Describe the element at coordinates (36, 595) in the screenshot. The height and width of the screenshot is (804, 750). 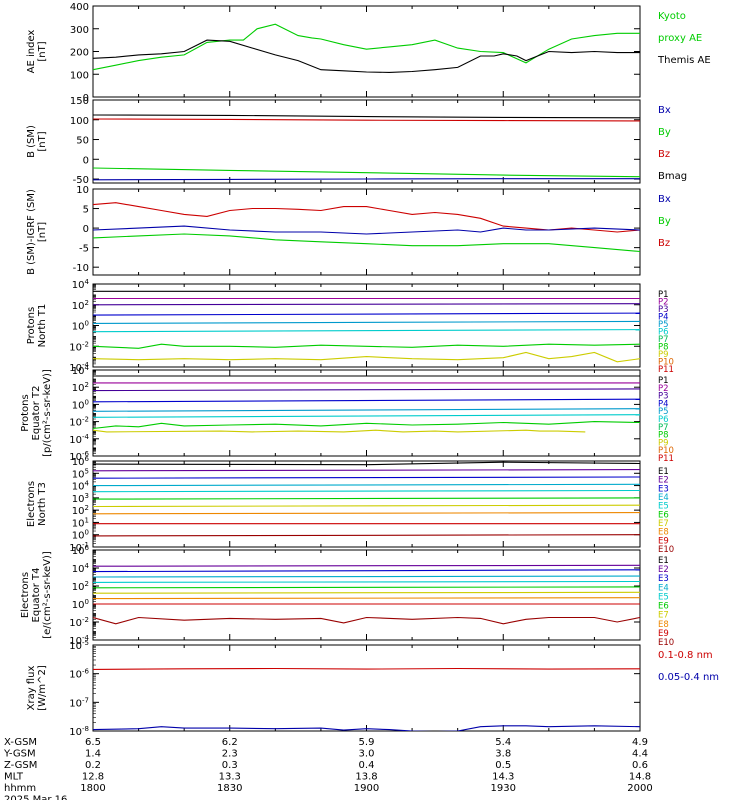
I see `y-axis-label: Equator T4` at that location.